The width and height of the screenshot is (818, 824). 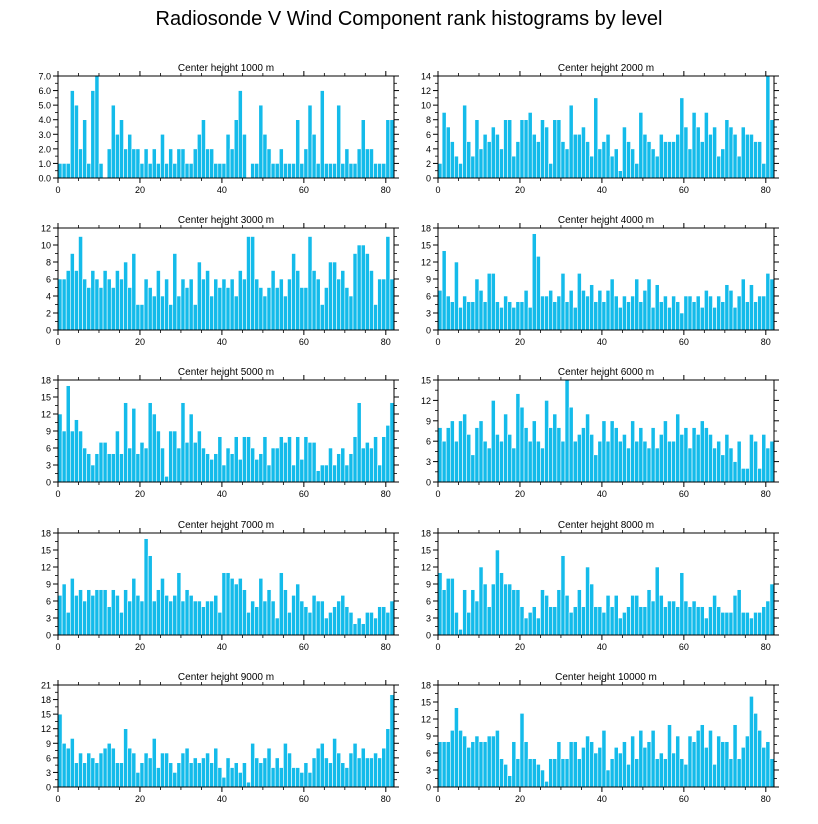 I want to click on histogram-panel: Center height 7000 m 0 3 6 9 12 15 18 0 20 40 60 80, so click(x=220, y=586).